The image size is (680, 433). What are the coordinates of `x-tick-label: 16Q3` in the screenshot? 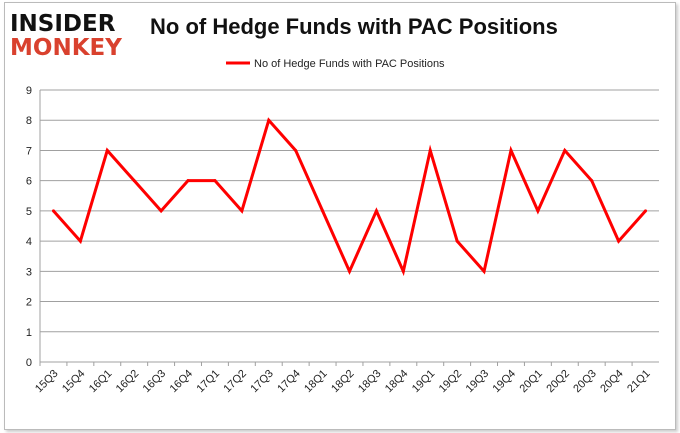 It's located at (155, 382).